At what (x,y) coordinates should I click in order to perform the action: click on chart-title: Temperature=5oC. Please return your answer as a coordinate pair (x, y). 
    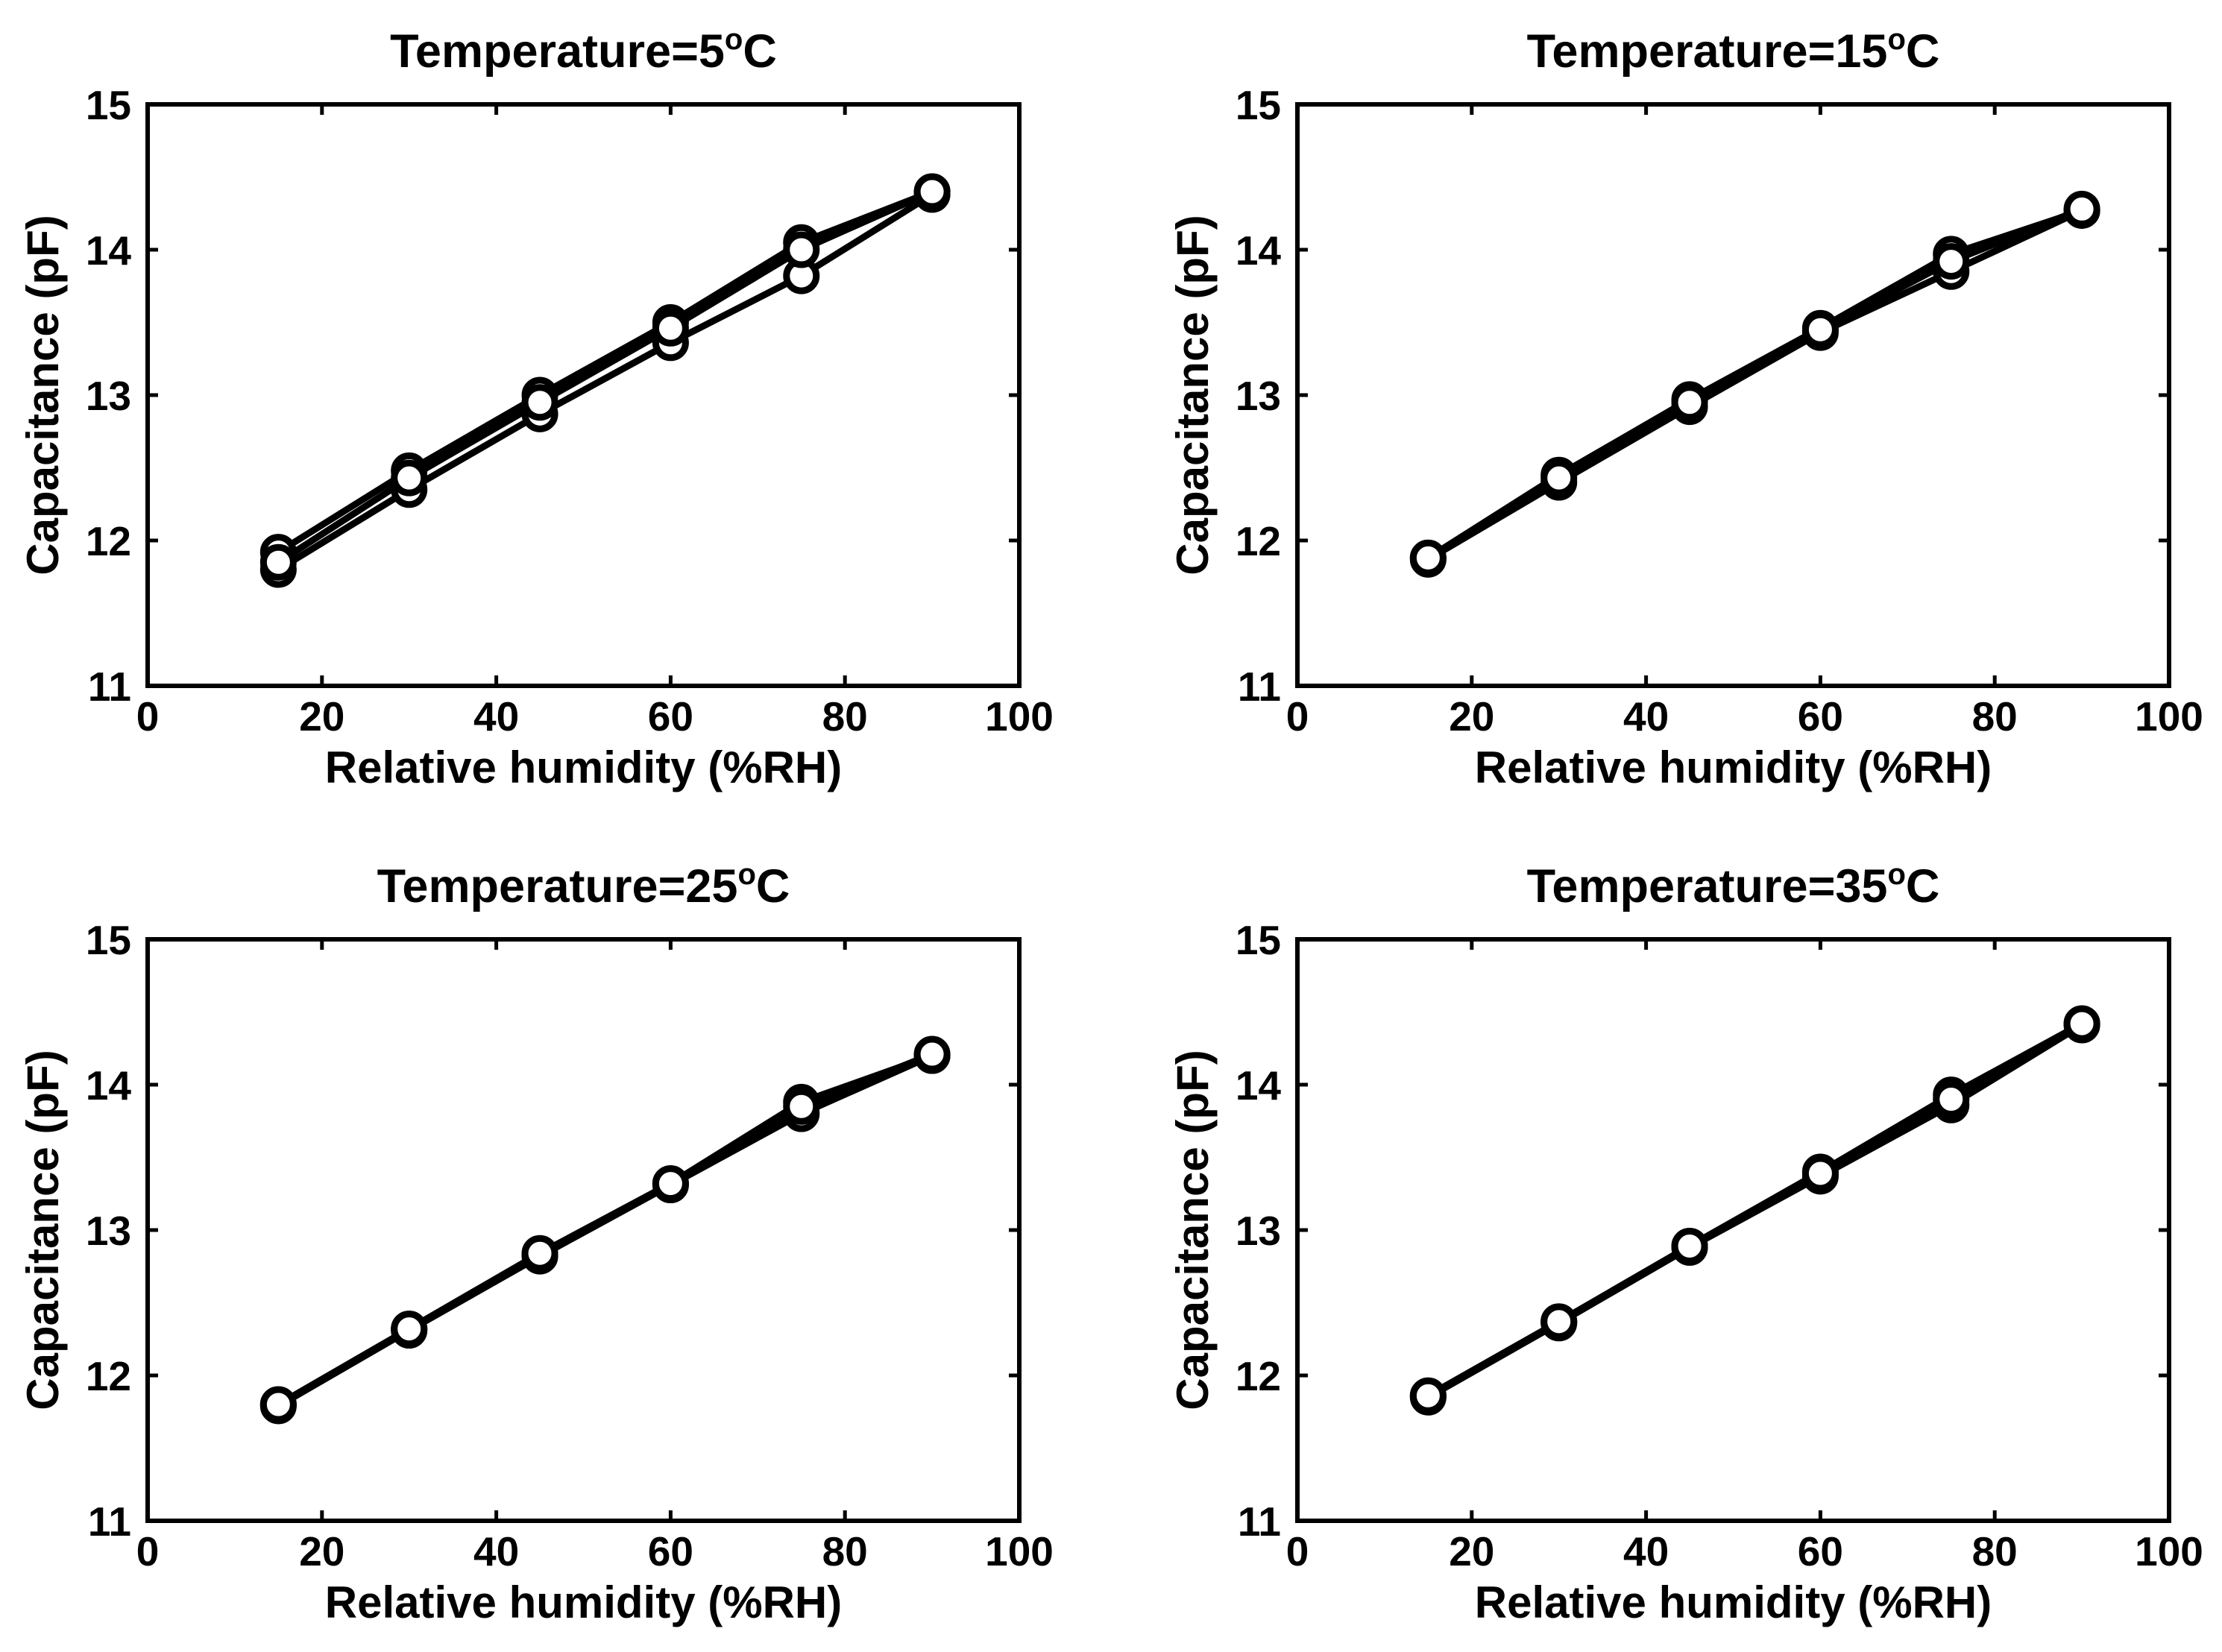
    Looking at the image, I should click on (583, 51).